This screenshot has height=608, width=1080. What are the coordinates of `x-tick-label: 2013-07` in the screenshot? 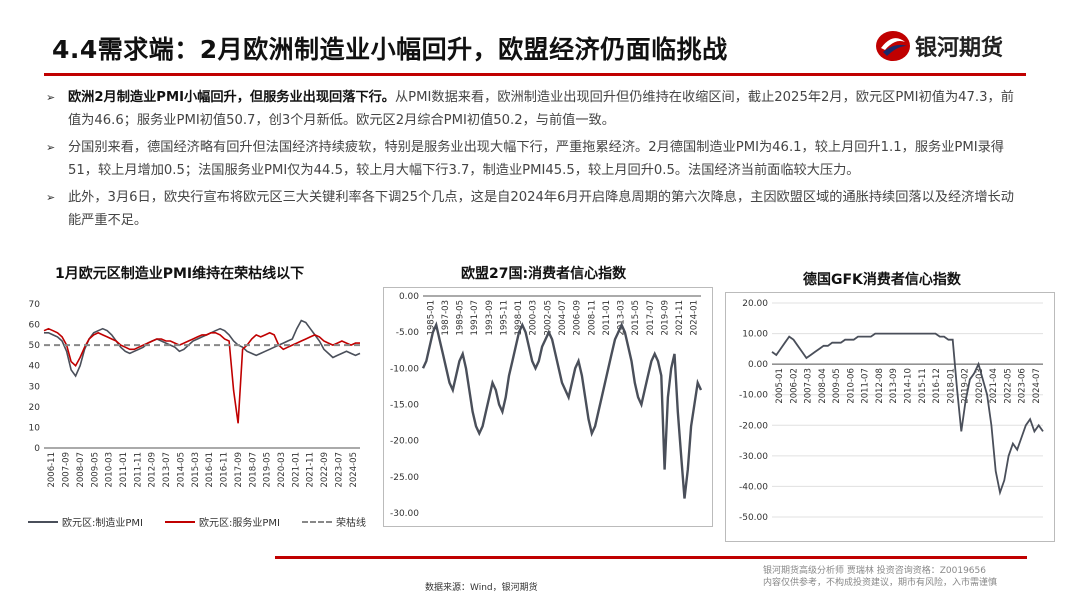 It's located at (167, 470).